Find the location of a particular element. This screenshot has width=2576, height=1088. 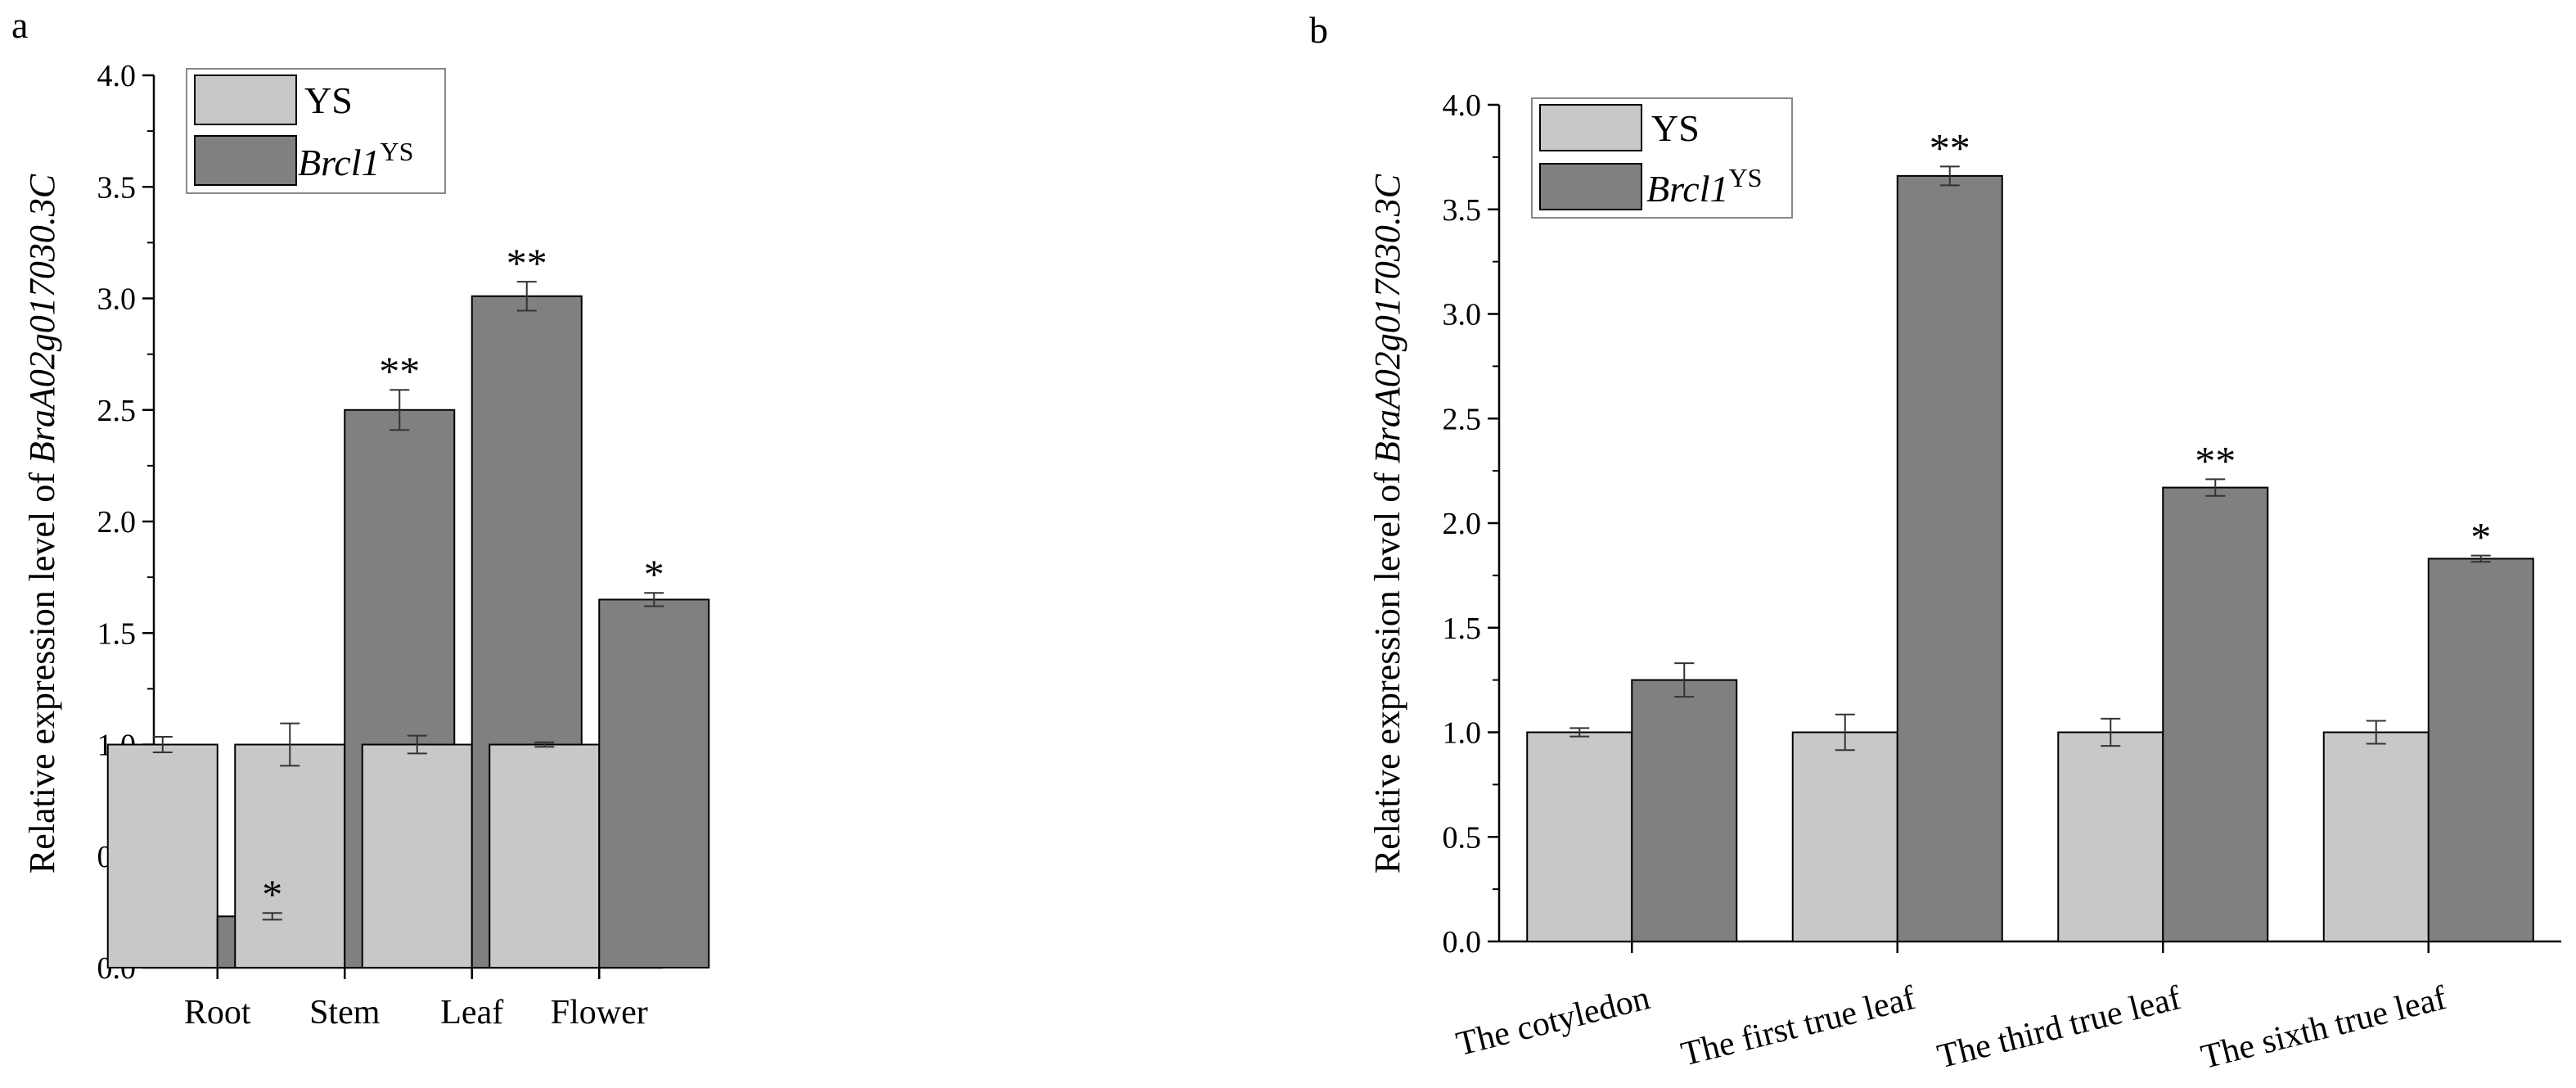

panel-a-y-tick-label: 2.0 is located at coordinates (117, 522).